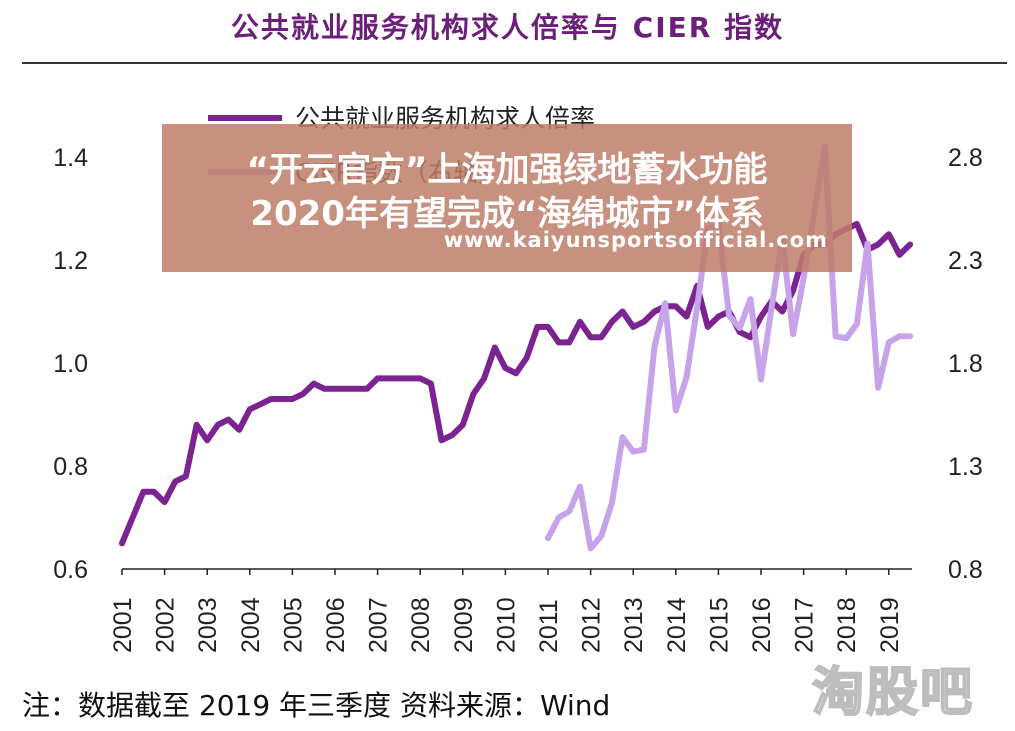 The width and height of the screenshot is (1015, 731). I want to click on y-right-tick-label: 1.3, so click(965, 467).